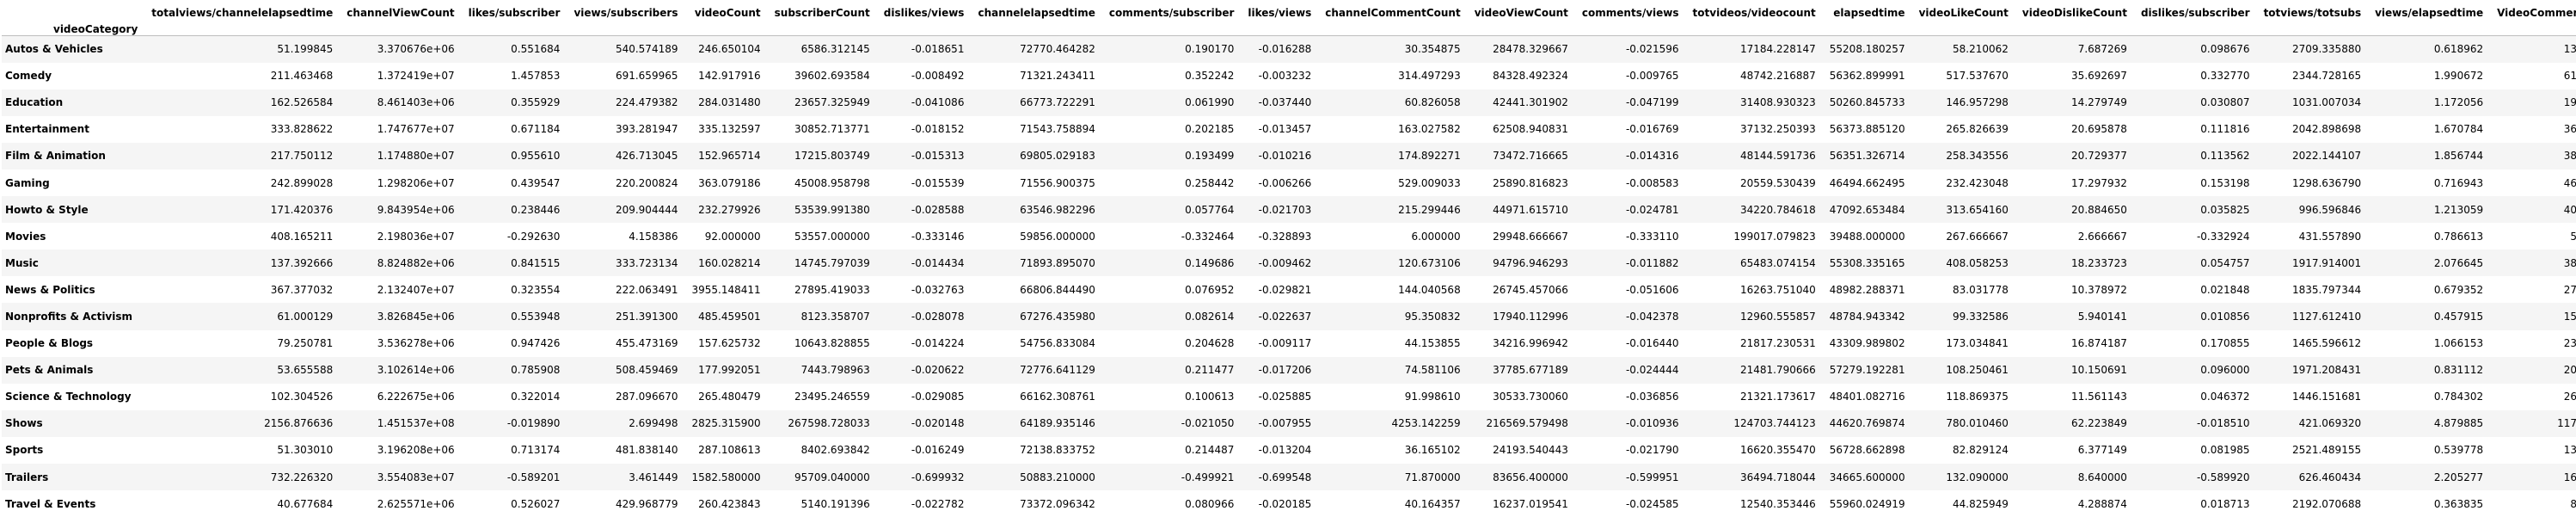 Image resolution: width=2576 pixels, height=517 pixels. I want to click on table-cell: 1917.914001, so click(2315, 262).